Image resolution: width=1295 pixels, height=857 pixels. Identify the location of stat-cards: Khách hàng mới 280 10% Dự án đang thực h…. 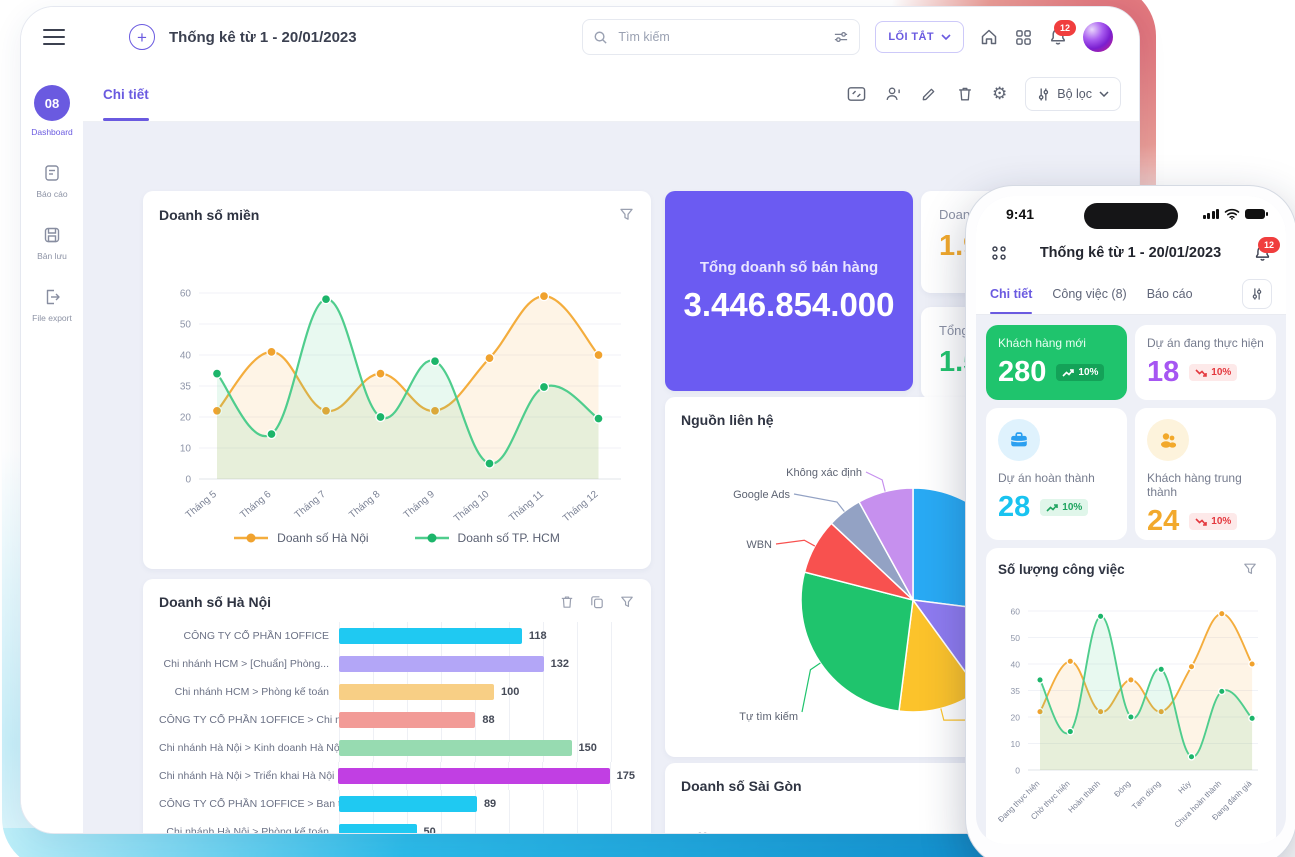
(1131, 432).